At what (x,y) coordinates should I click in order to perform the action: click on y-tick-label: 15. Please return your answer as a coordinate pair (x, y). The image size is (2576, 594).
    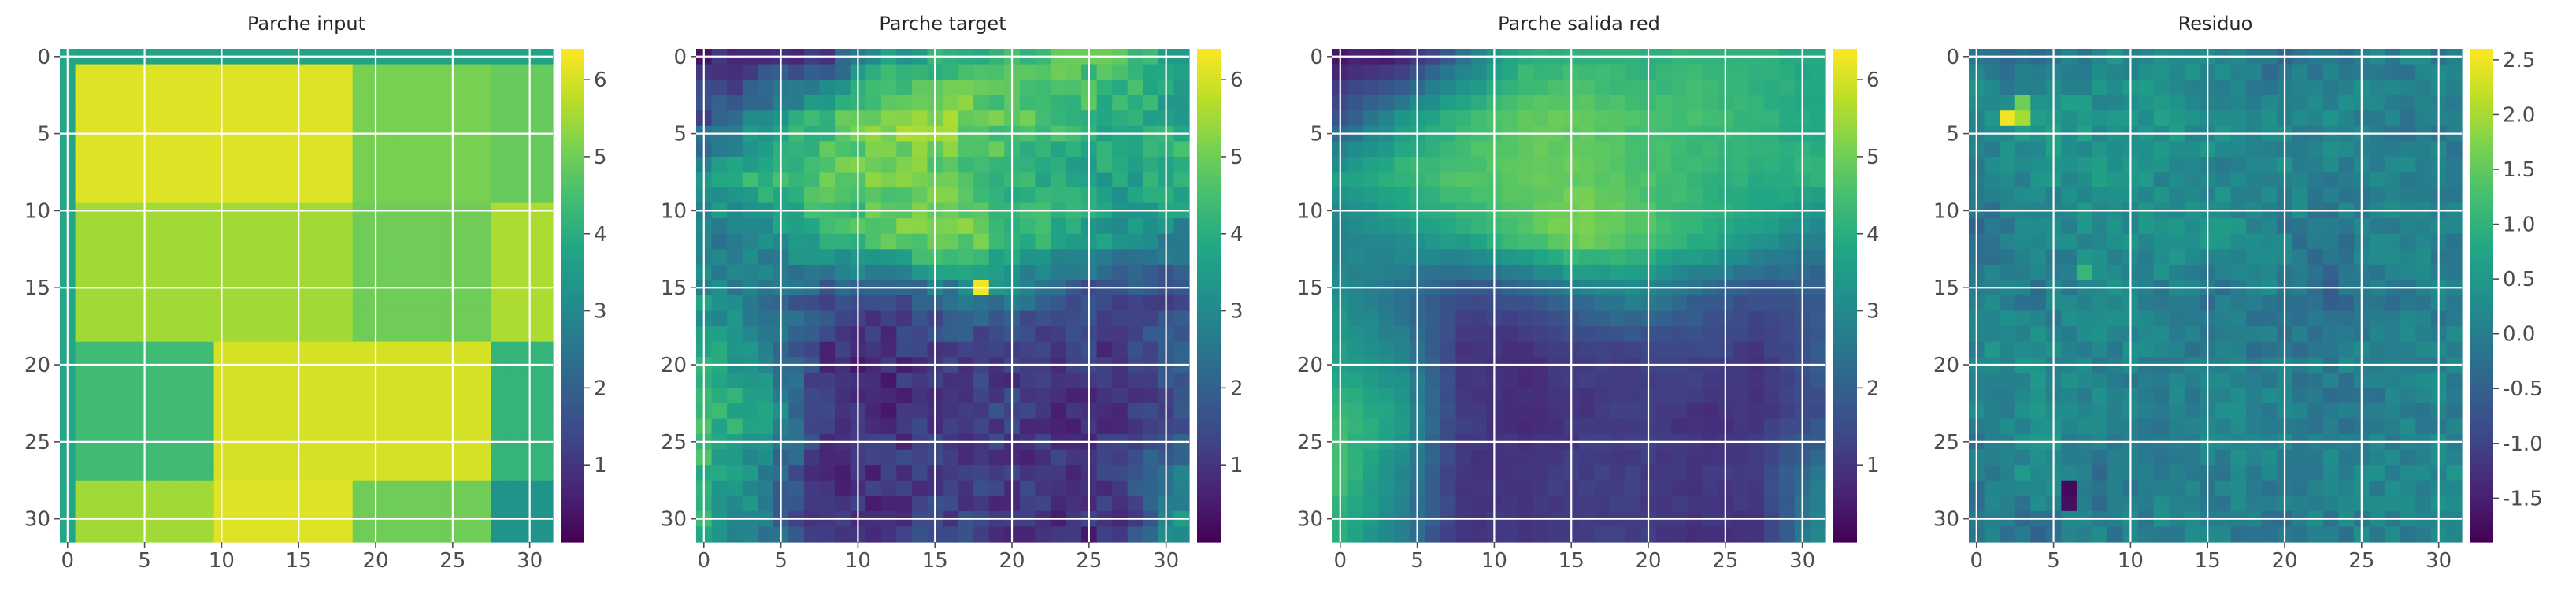
    Looking at the image, I should click on (1946, 289).